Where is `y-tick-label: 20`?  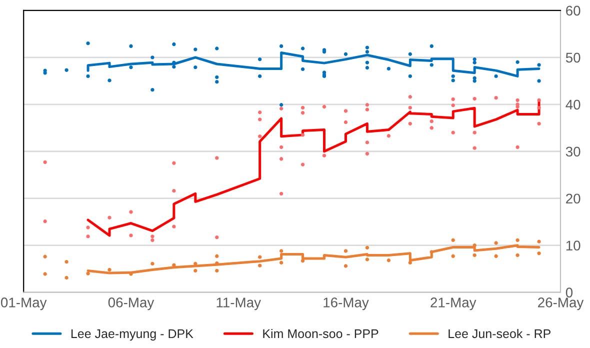 y-tick-label: 20 is located at coordinates (573, 199).